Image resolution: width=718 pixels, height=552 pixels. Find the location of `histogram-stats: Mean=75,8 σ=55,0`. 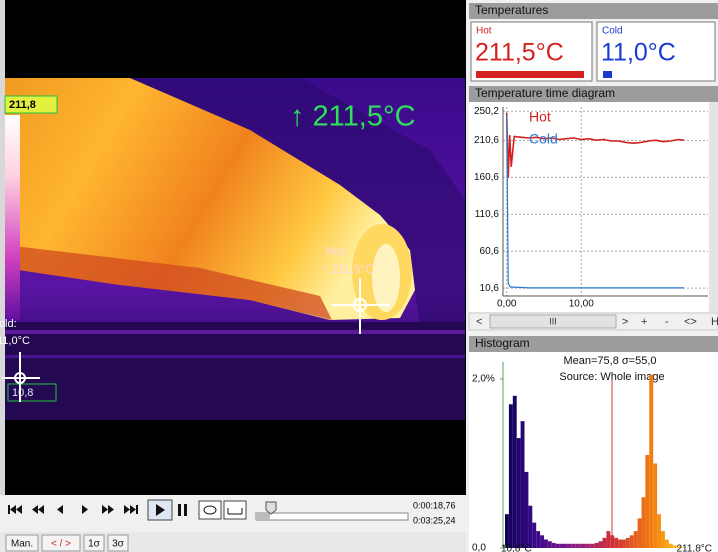

histogram-stats: Mean=75,8 σ=55,0 is located at coordinates (609, 361).